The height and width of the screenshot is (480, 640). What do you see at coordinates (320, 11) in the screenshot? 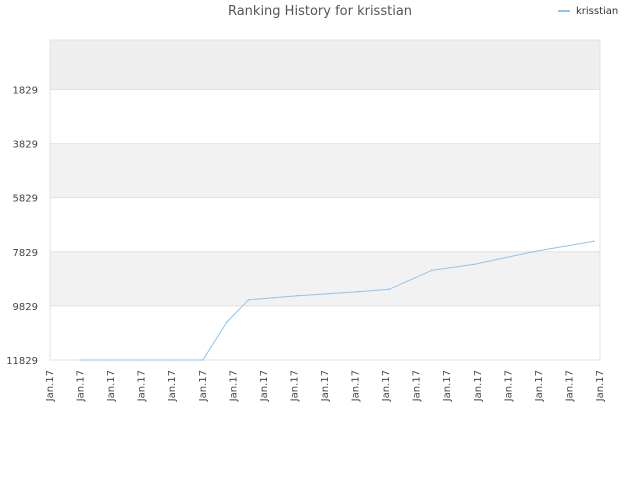
I see `chart-title: Ranking History for krisstian` at bounding box center [320, 11].